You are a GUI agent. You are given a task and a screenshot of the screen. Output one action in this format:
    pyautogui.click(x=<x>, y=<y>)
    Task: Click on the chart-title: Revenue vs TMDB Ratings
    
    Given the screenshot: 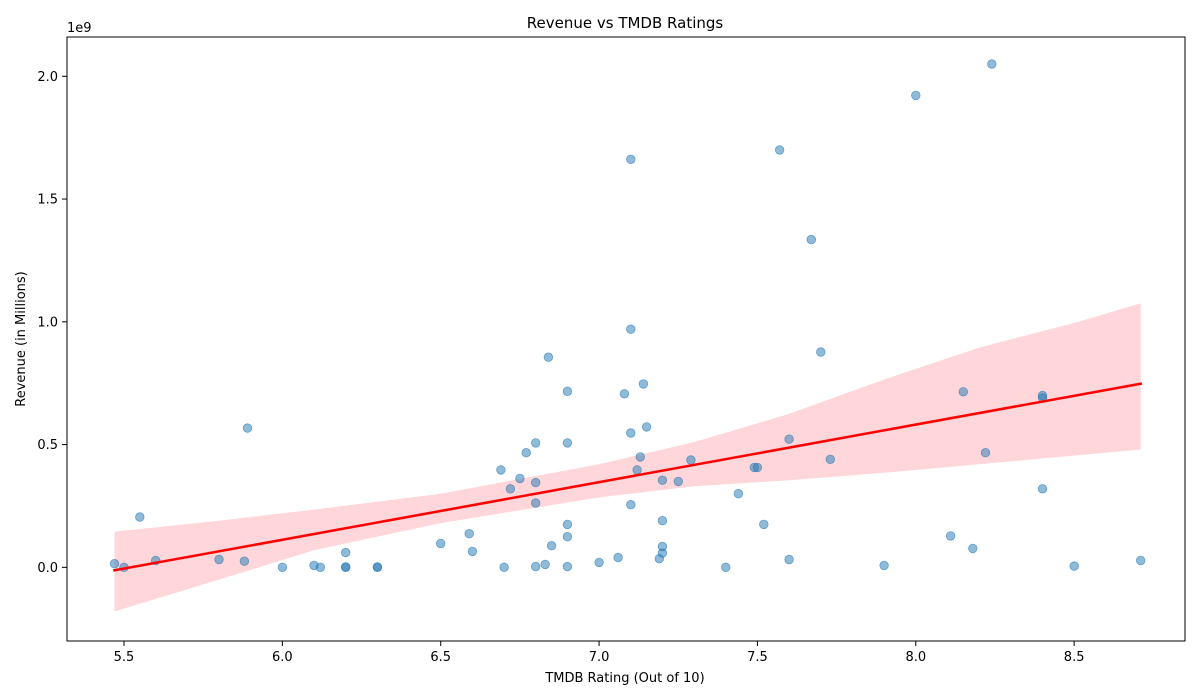 What is the action you would take?
    pyautogui.click(x=625, y=23)
    